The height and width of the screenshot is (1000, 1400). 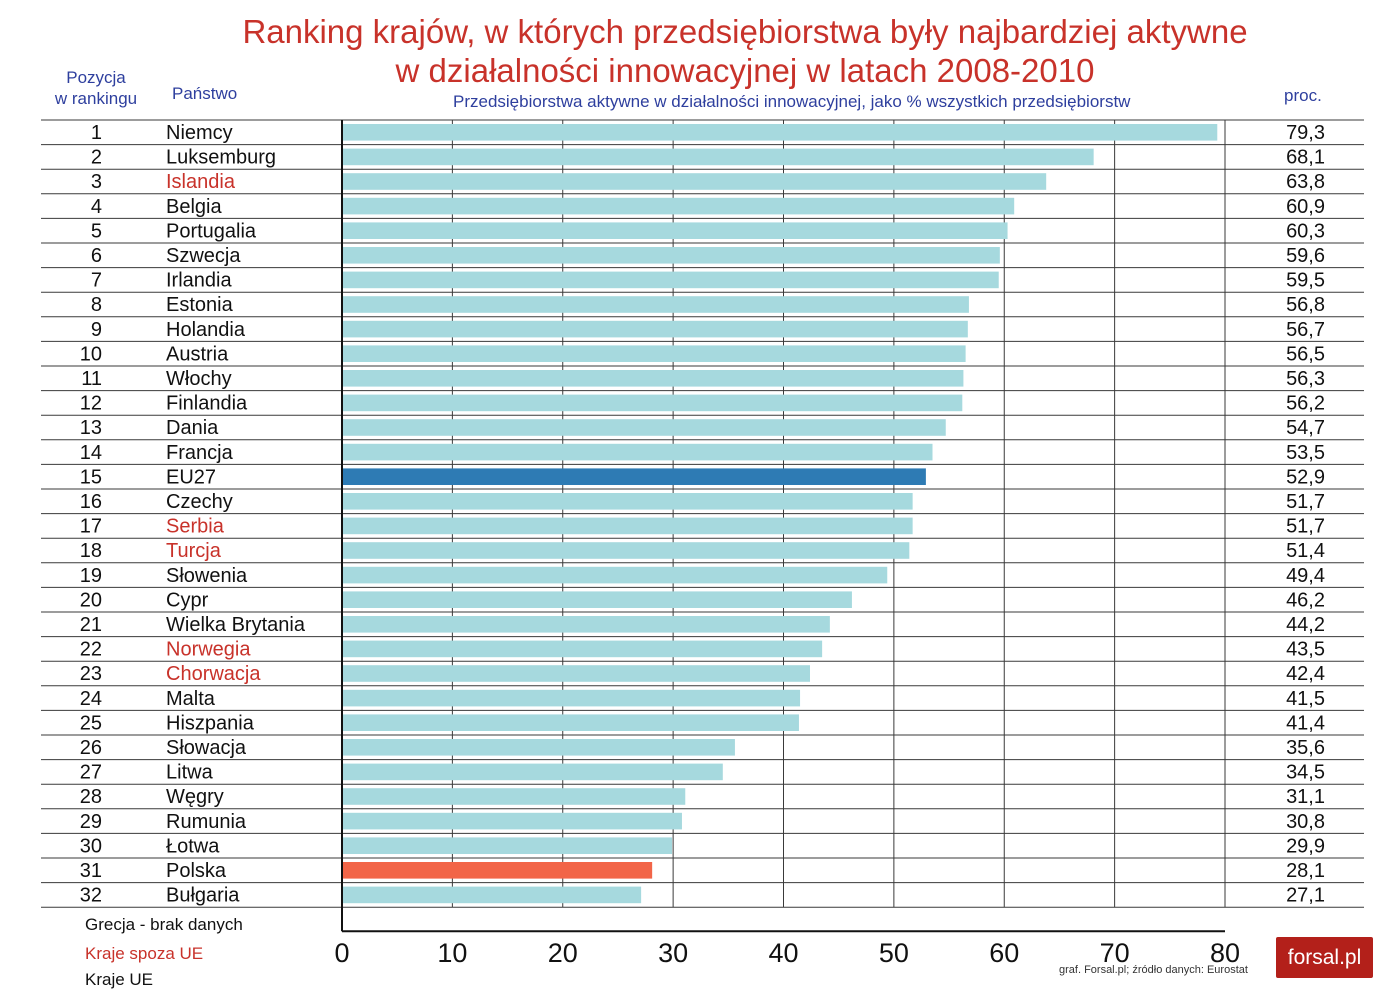 I want to click on legend-eu: Kraje UE, so click(x=119, y=979).